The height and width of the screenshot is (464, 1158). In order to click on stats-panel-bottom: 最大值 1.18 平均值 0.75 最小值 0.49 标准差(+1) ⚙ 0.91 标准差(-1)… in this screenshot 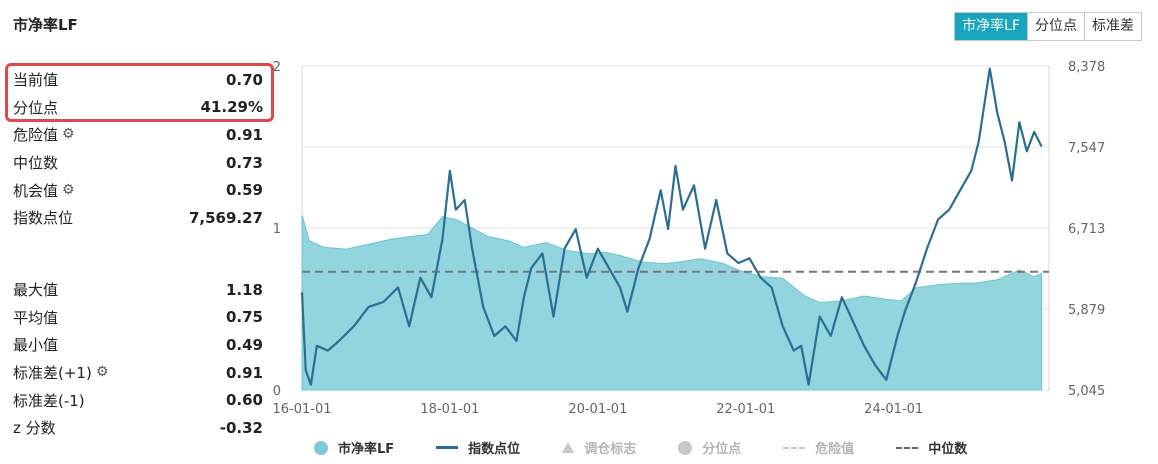, I will do `click(138, 359)`.